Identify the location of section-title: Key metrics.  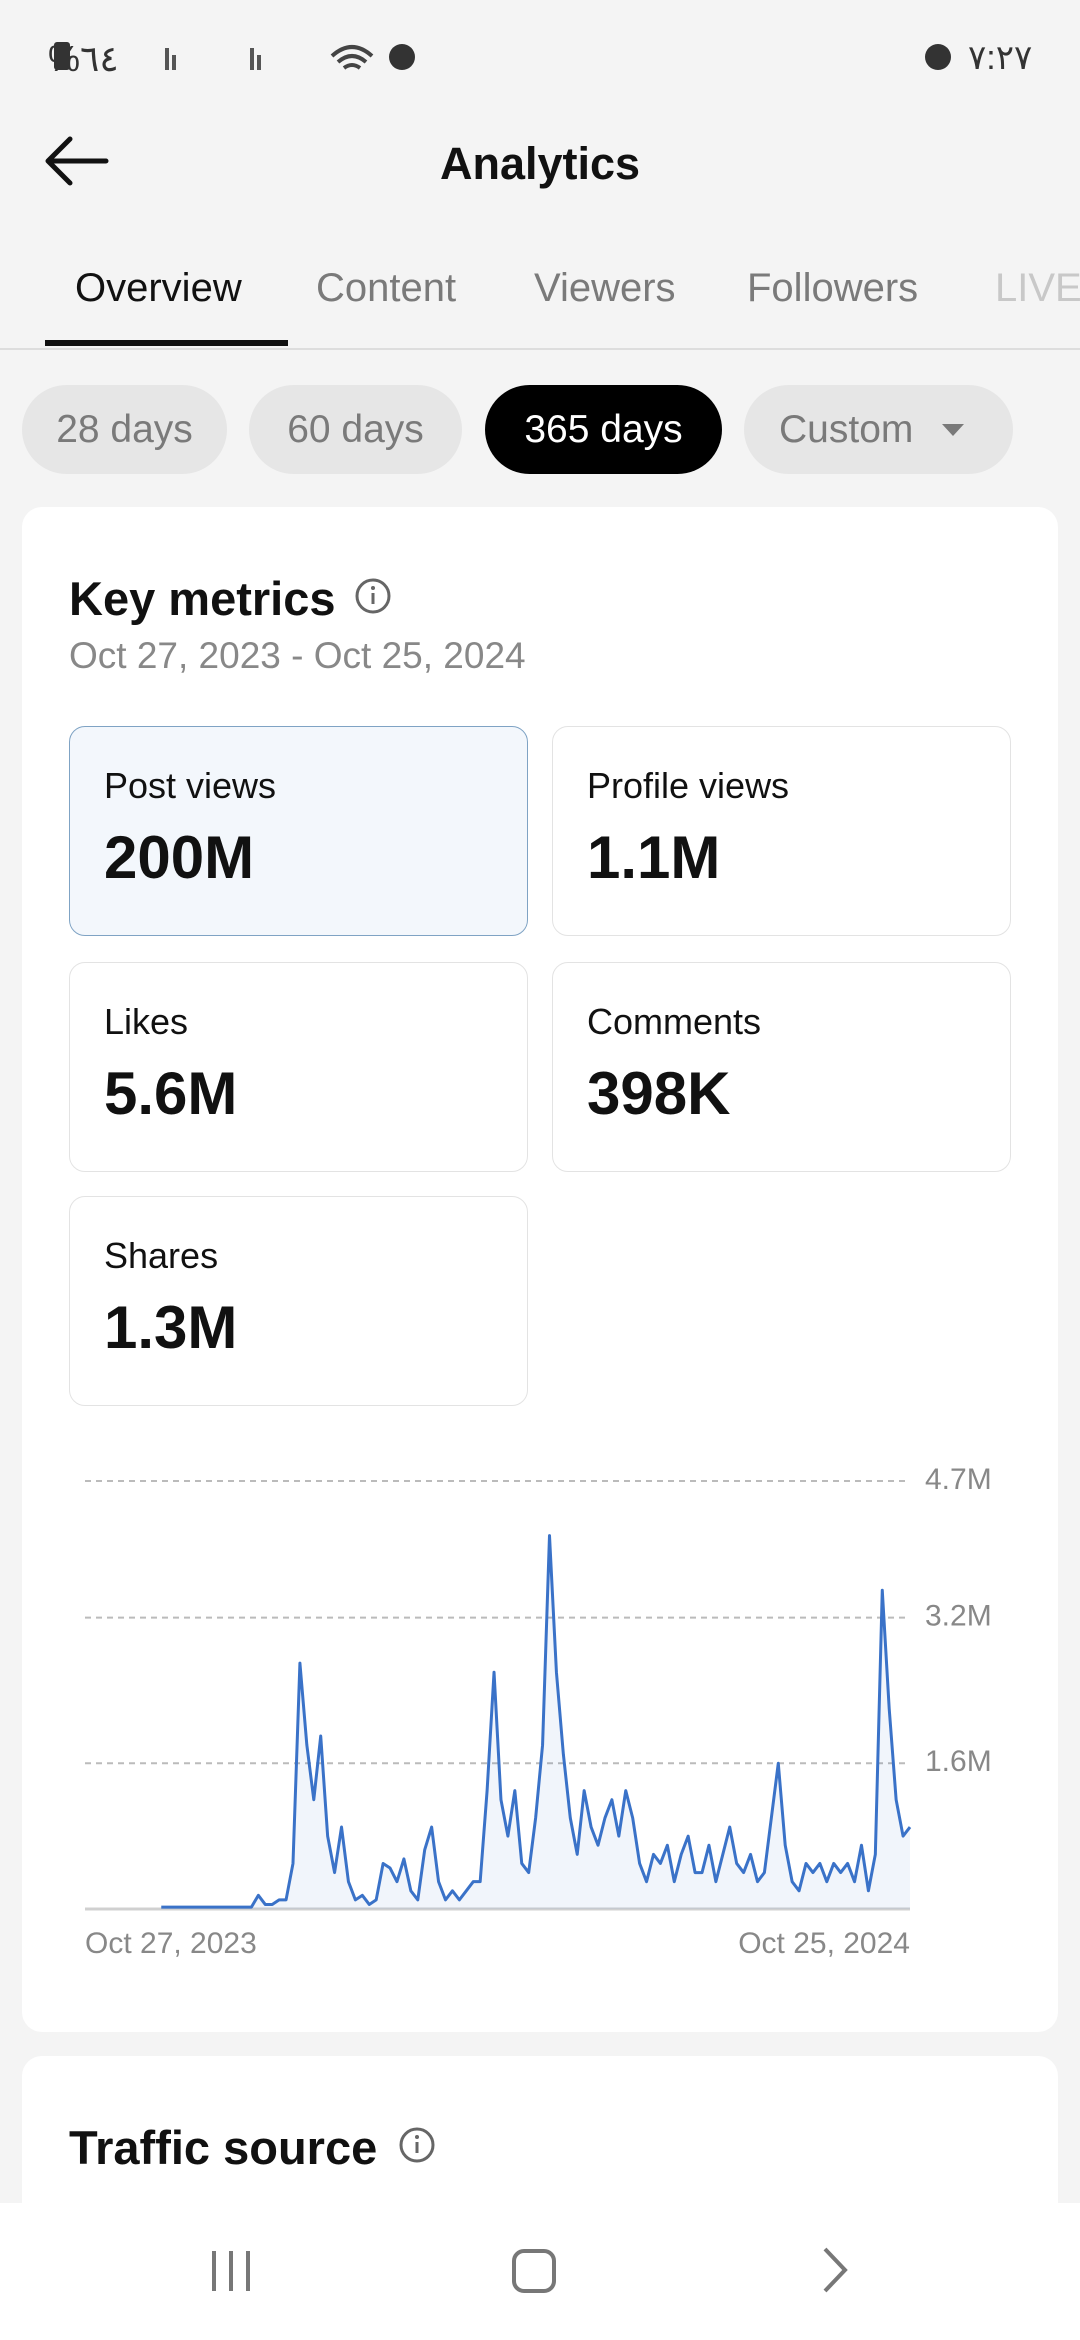
(202, 598).